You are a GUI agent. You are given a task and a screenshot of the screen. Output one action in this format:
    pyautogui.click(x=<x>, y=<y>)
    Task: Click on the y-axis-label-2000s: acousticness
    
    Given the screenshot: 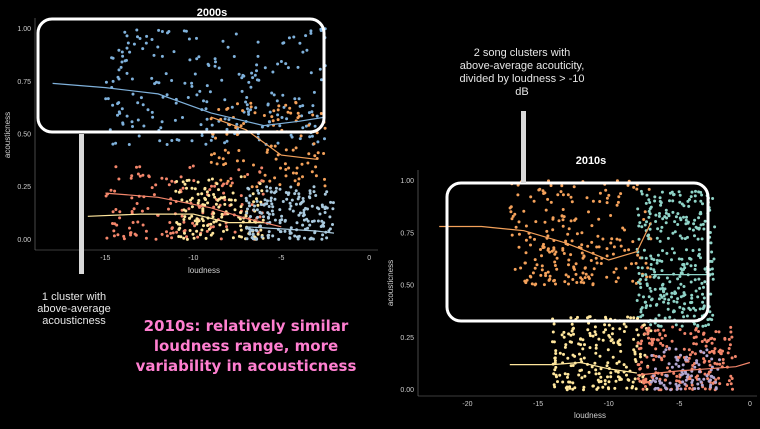 What is the action you would take?
    pyautogui.click(x=7, y=135)
    